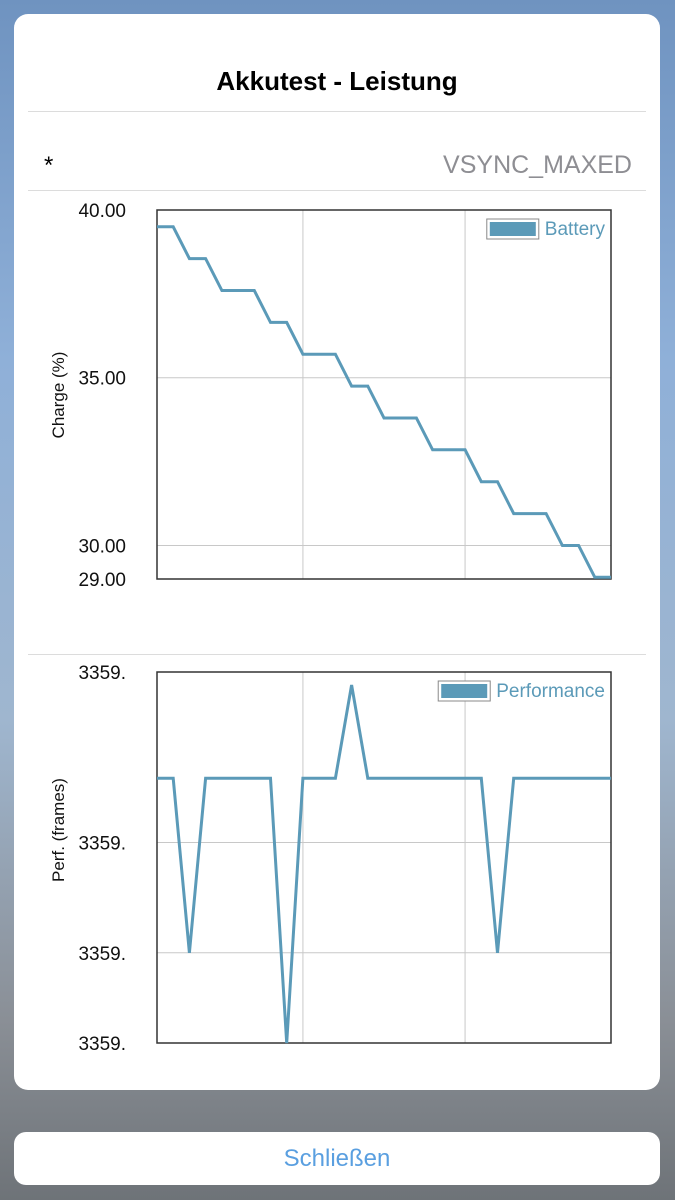 The image size is (675, 1200). What do you see at coordinates (49, 165) in the screenshot?
I see `row-label: *` at bounding box center [49, 165].